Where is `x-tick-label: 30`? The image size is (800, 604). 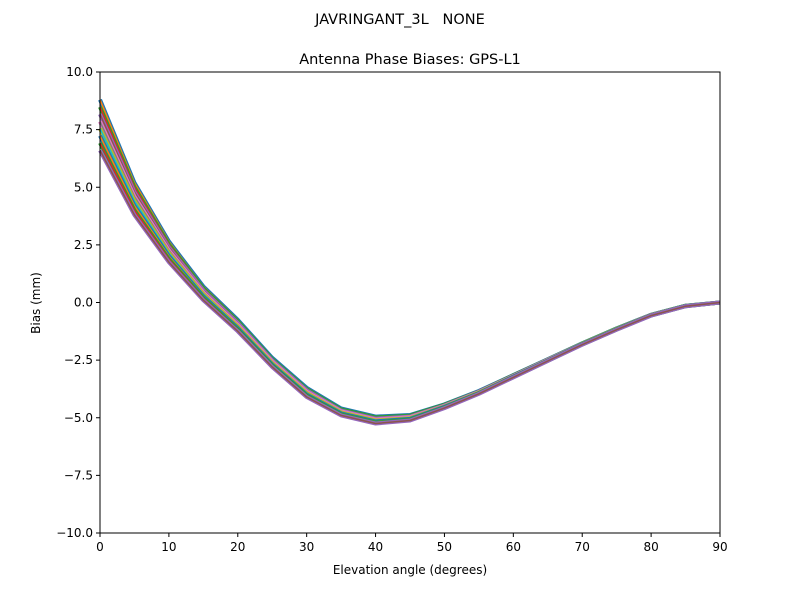
x-tick-label: 30 is located at coordinates (306, 547).